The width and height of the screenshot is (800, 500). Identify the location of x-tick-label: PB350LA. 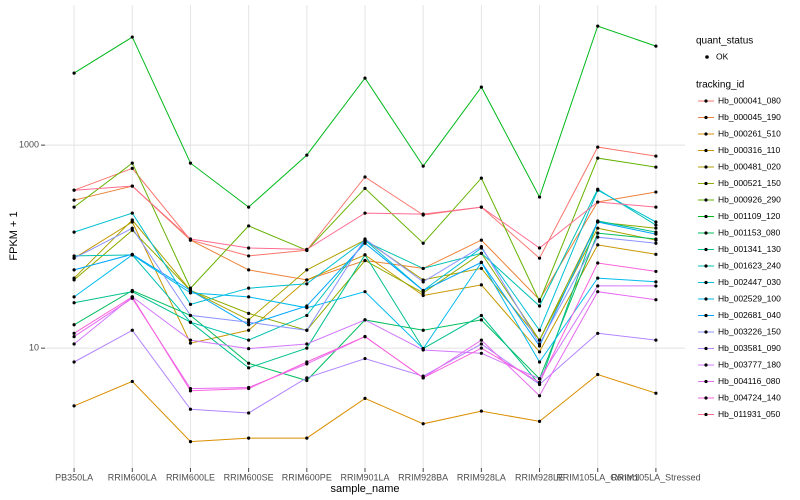
(74, 477).